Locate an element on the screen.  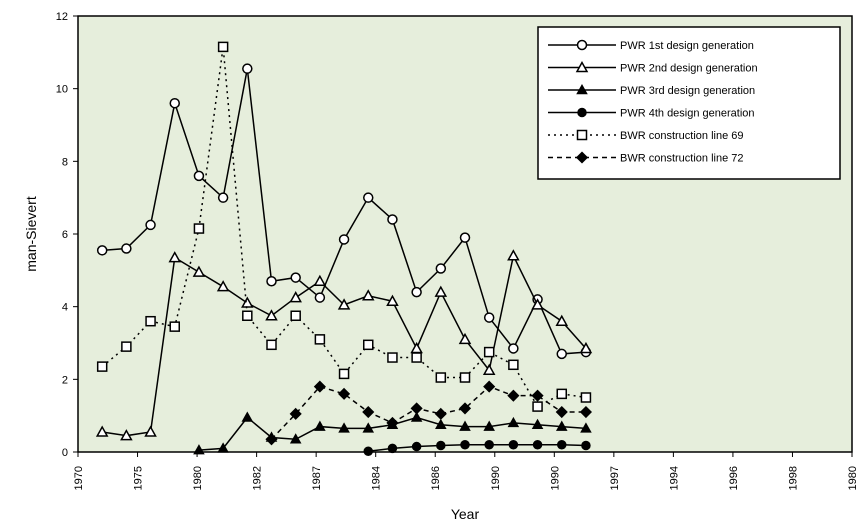
legend-label: PWR 3rd design generation is located at coordinates (687, 91).